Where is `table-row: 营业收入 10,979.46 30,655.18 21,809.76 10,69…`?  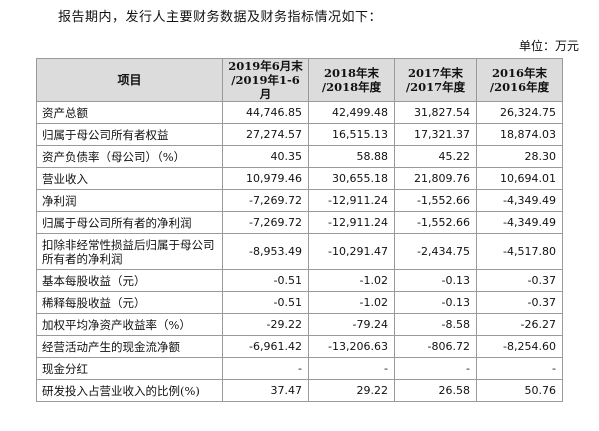
table-row: 营业收入 10,979.46 30,655.18 21,809.76 10,69… is located at coordinates (299, 178).